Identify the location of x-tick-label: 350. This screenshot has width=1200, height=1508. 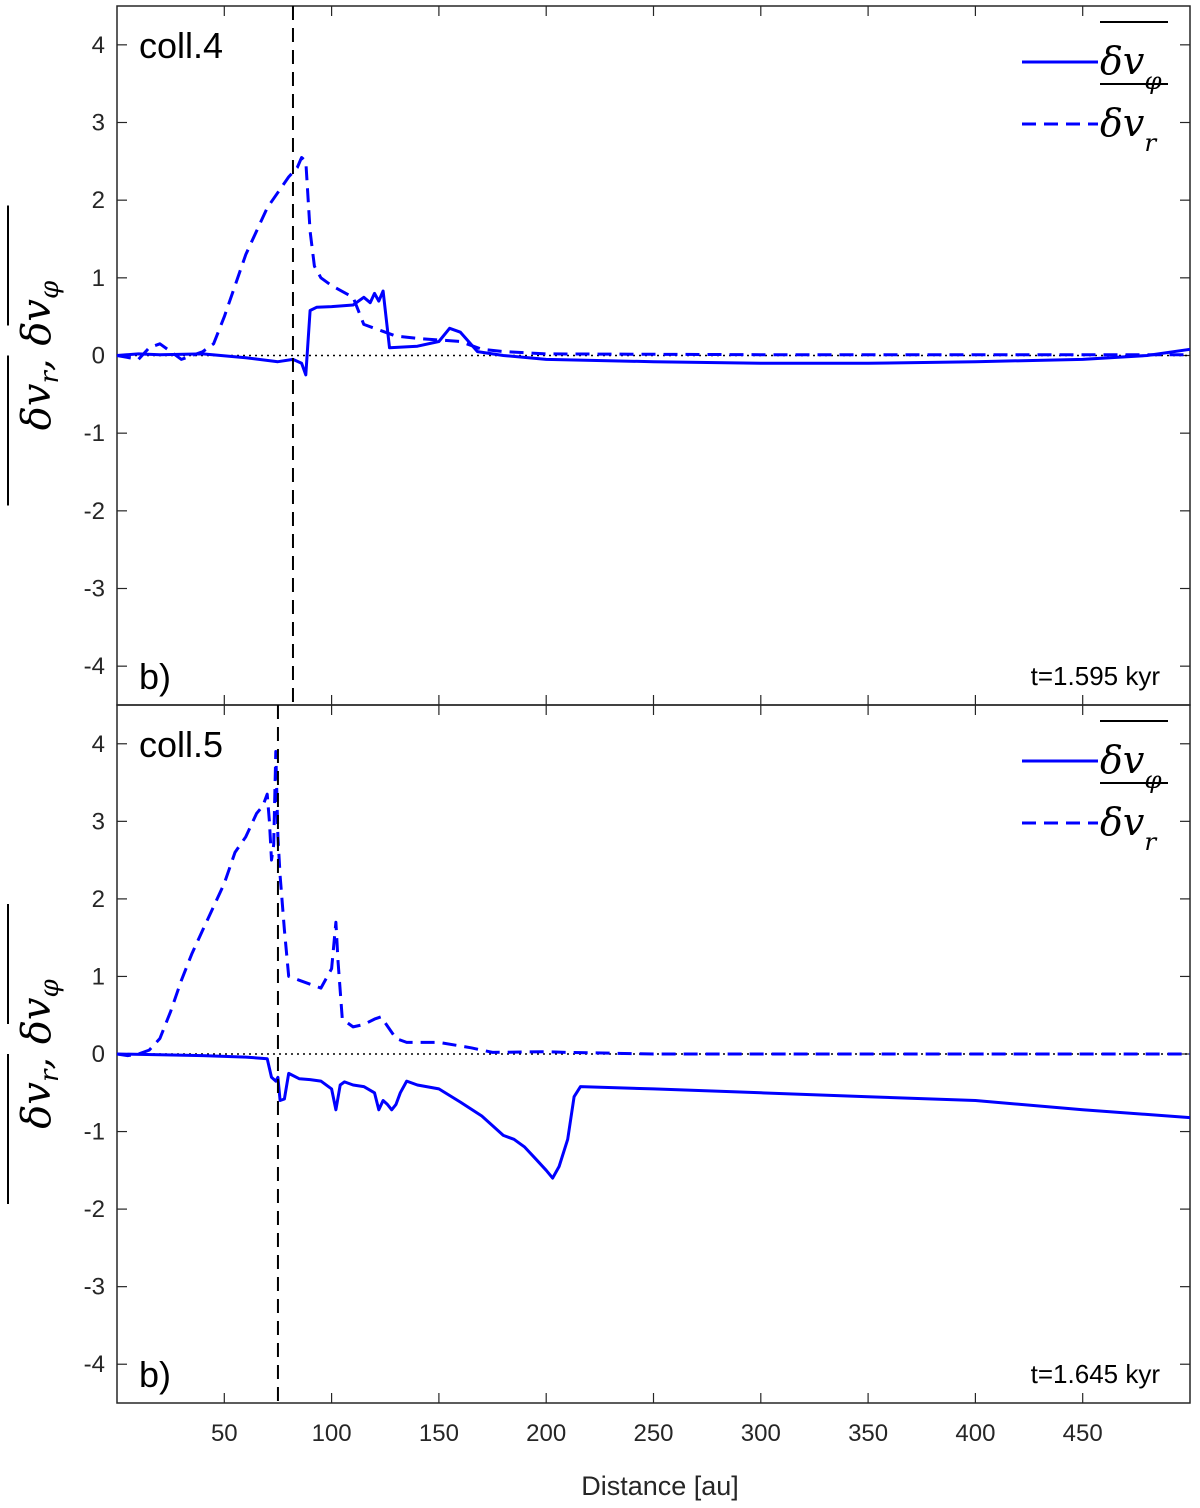
(868, 1433).